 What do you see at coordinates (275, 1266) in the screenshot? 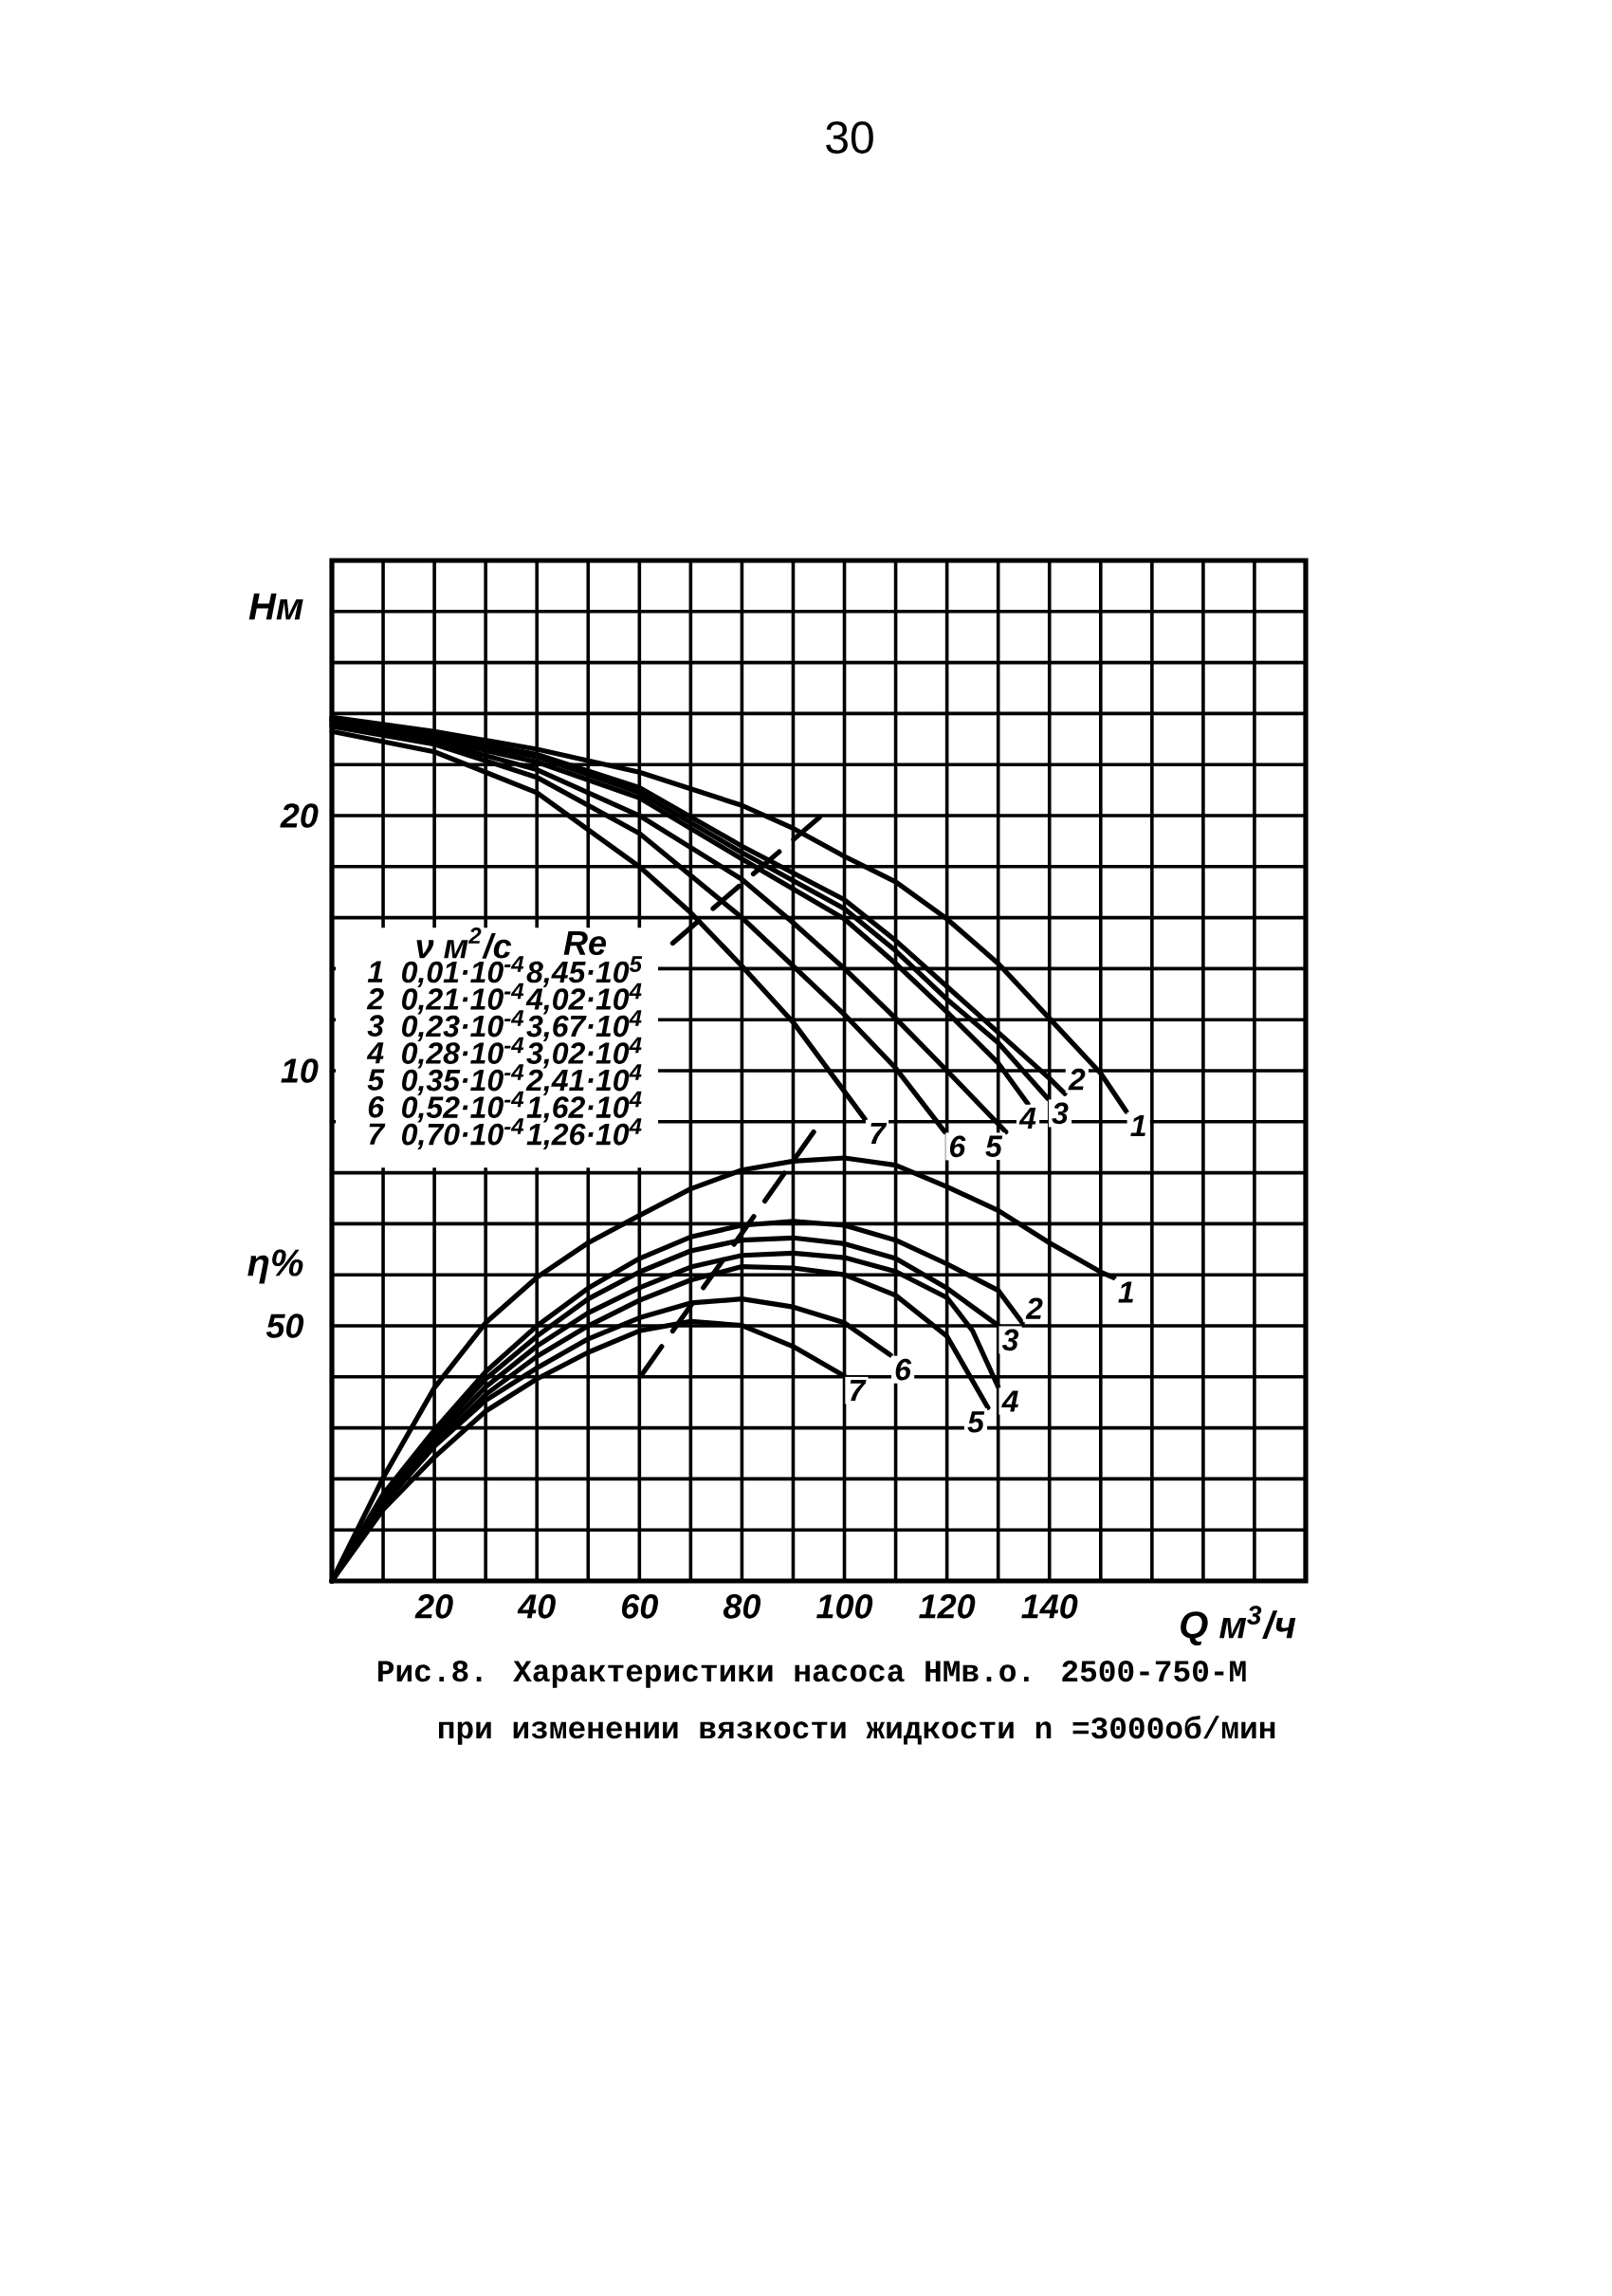
I see `y-axis-title: η%` at bounding box center [275, 1266].